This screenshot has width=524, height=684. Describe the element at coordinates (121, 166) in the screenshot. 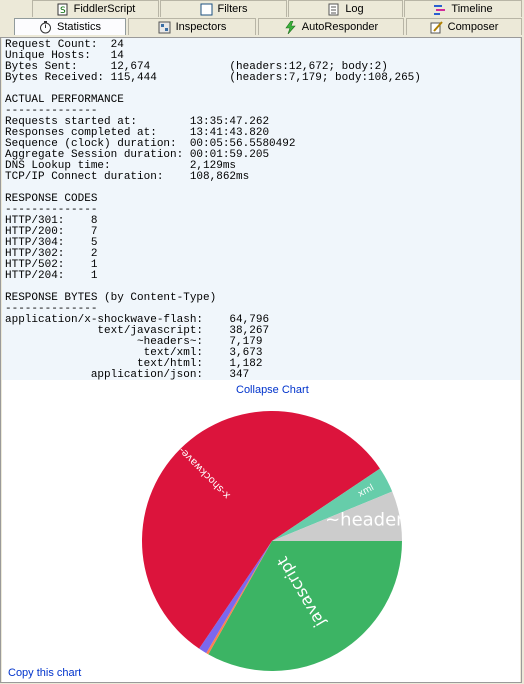

I see `performance-line: DNS Lookup time: 2,129ms` at that location.